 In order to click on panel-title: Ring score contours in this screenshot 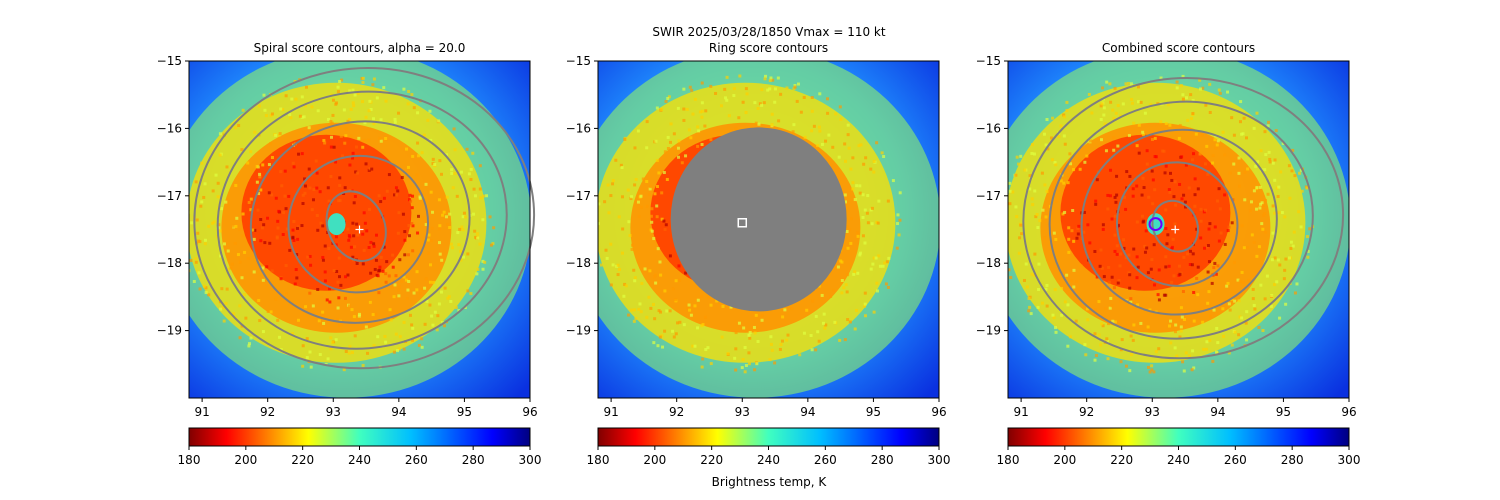, I will do `click(768, 48)`.